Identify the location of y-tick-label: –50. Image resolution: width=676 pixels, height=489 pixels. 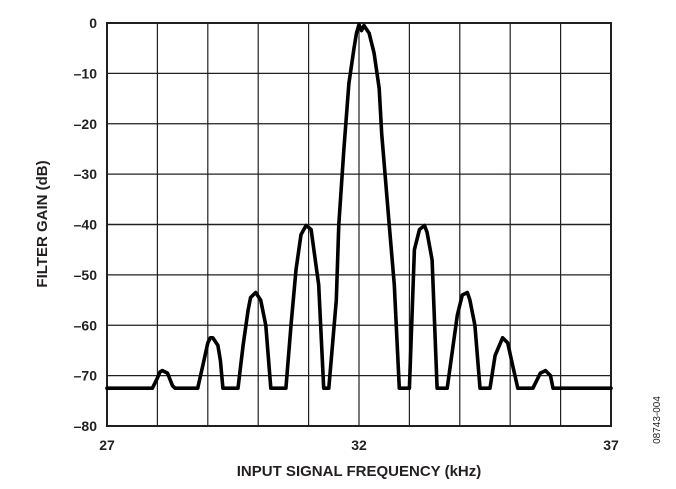
(86, 275).